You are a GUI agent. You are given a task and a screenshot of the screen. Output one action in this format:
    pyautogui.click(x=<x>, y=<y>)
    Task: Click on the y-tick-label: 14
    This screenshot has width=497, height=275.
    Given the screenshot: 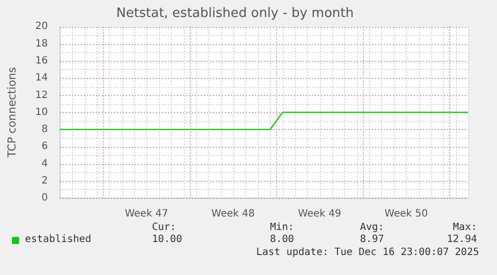 What is the action you would take?
    pyautogui.click(x=41, y=78)
    